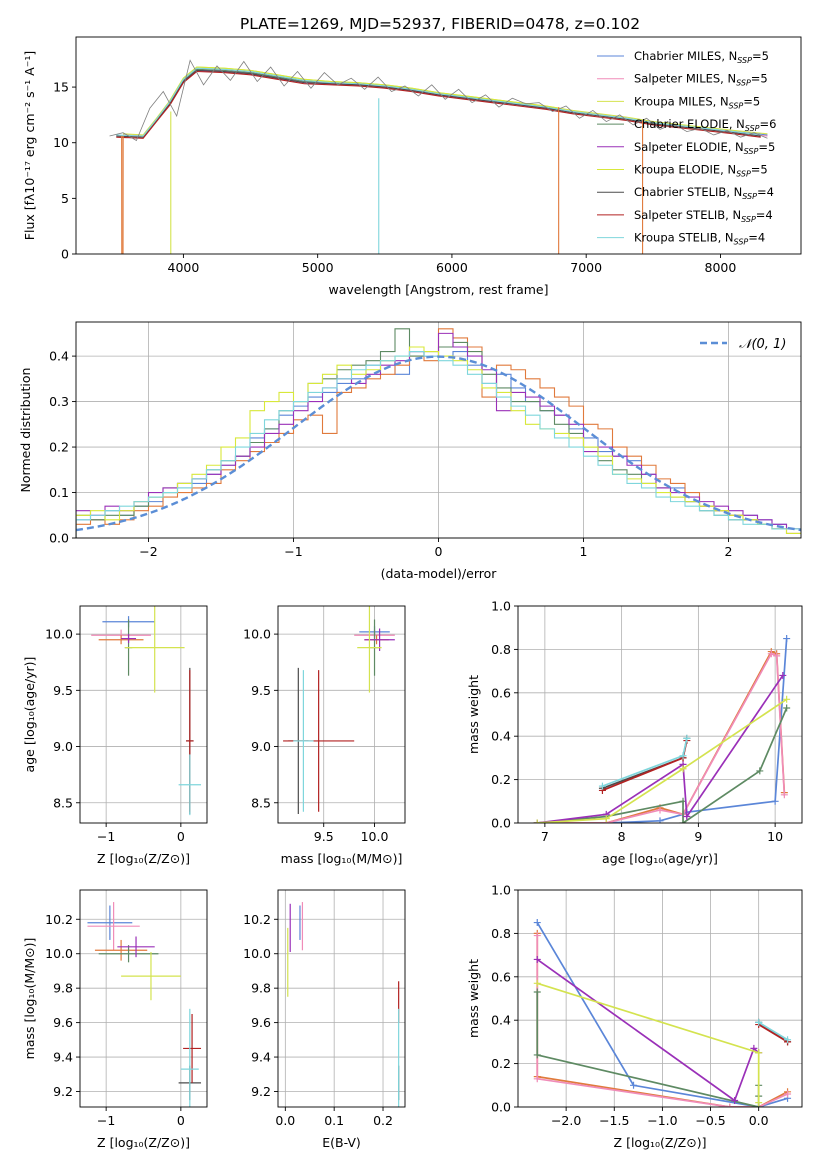 This screenshot has height=1170, width=819. What do you see at coordinates (61, 87) in the screenshot?
I see `tick-label-y: 15` at bounding box center [61, 87].